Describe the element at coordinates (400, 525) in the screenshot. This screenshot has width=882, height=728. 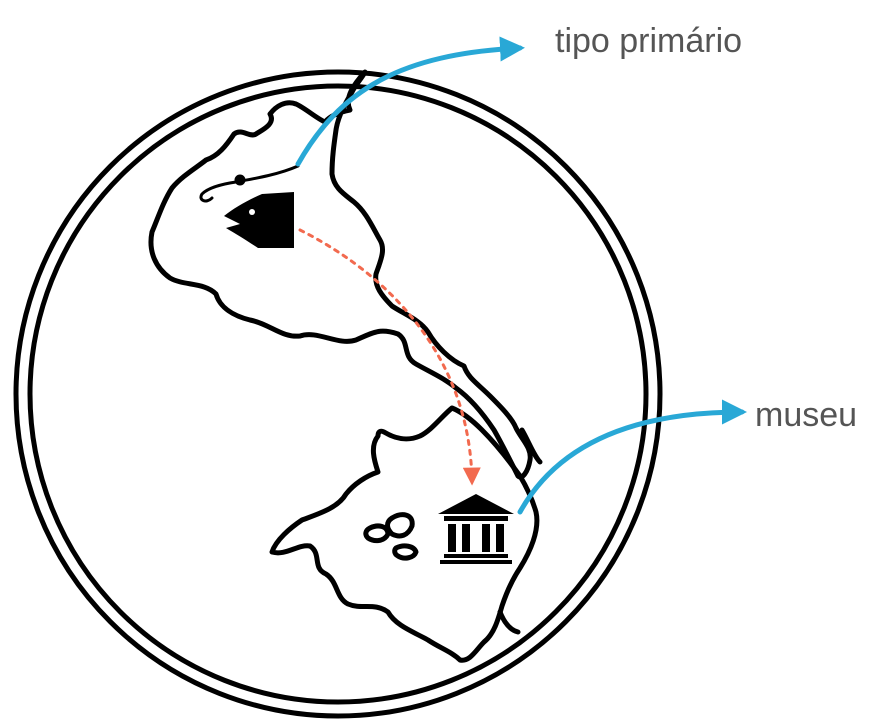
I see `island-large` at that location.